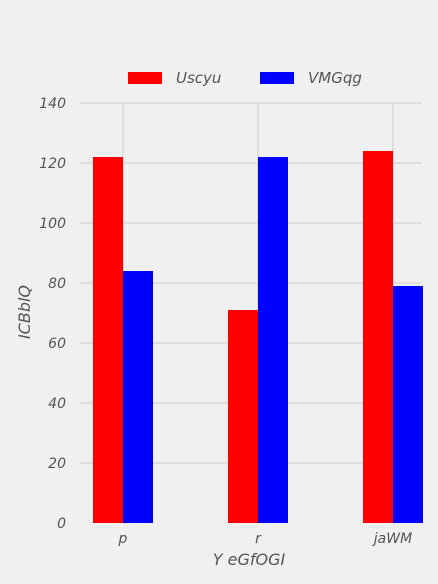  Describe the element at coordinates (265, 539) in the screenshot. I see `x-tick-labels: p r jaWM` at that location.